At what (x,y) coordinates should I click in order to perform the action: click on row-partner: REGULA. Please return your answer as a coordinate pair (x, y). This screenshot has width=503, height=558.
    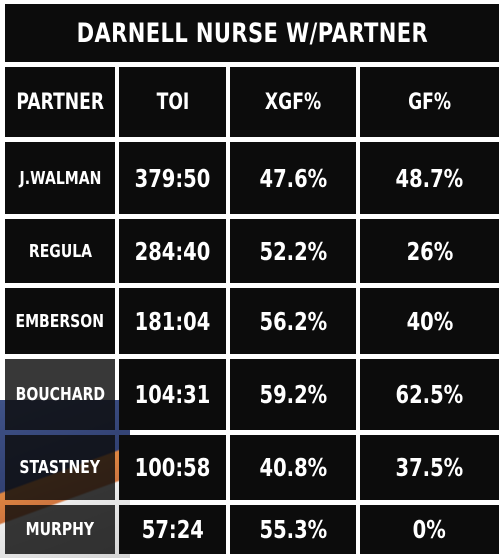
    Looking at the image, I should click on (60, 251).